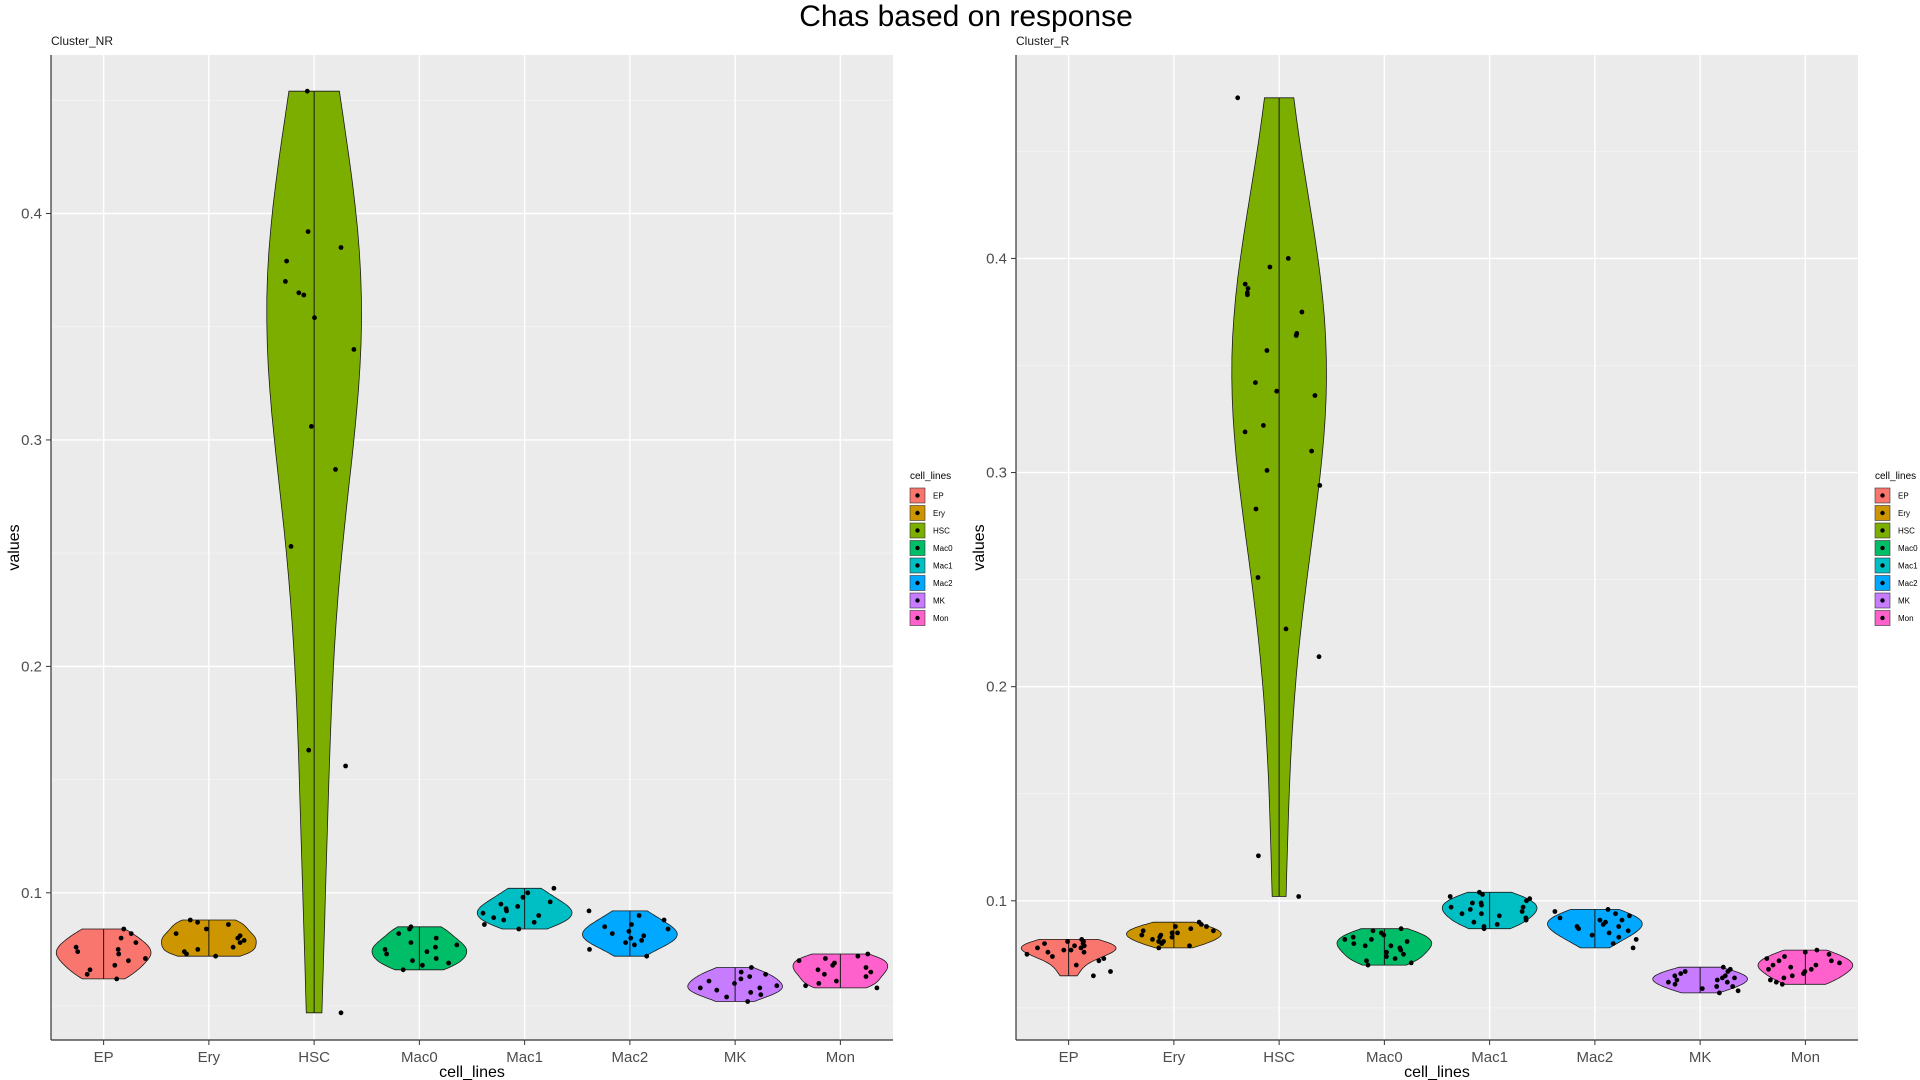 The height and width of the screenshot is (1080, 1920). I want to click on x-tick-label: Mac1, so click(524, 1057).